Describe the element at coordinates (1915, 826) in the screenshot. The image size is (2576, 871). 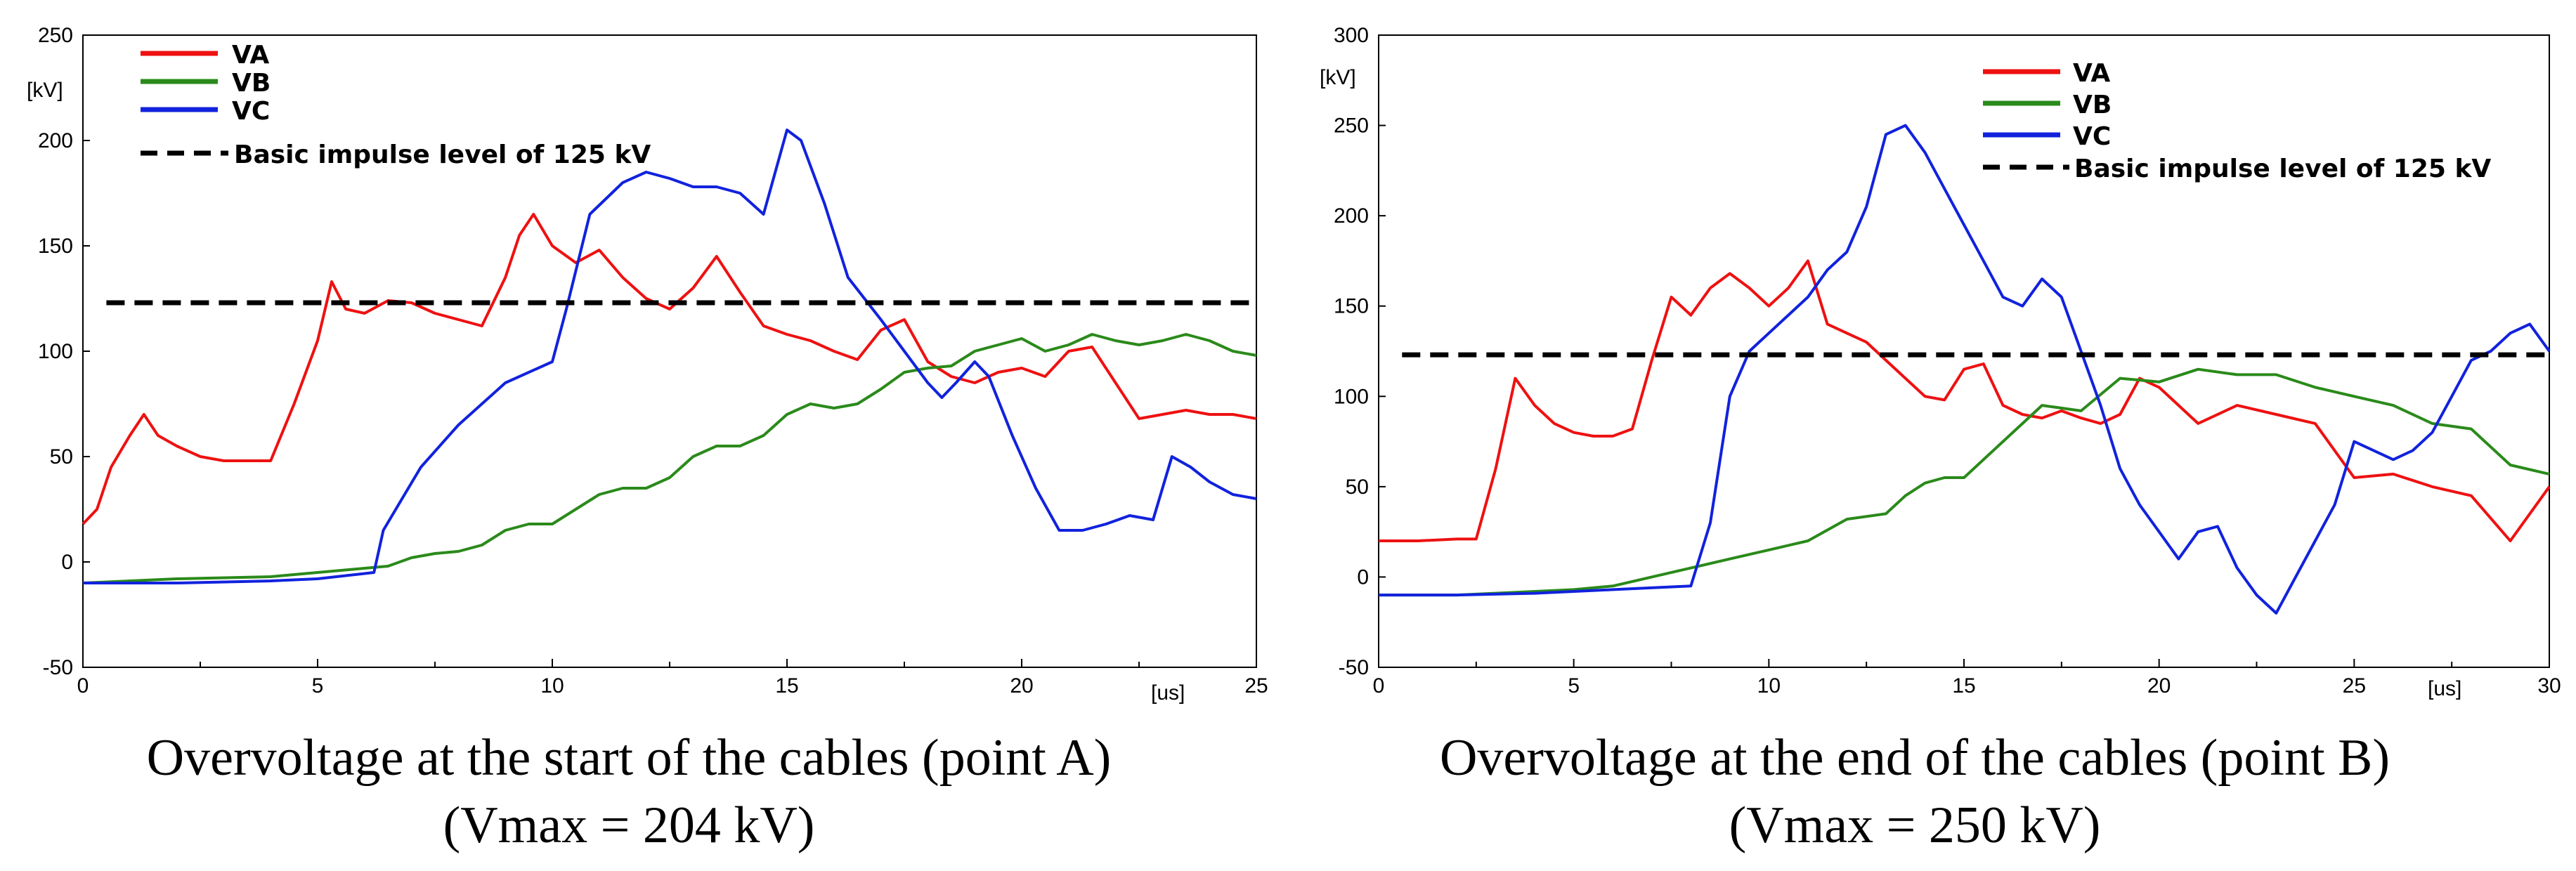
I see `caption-b-line2: (Vmax = 250 kV)` at that location.